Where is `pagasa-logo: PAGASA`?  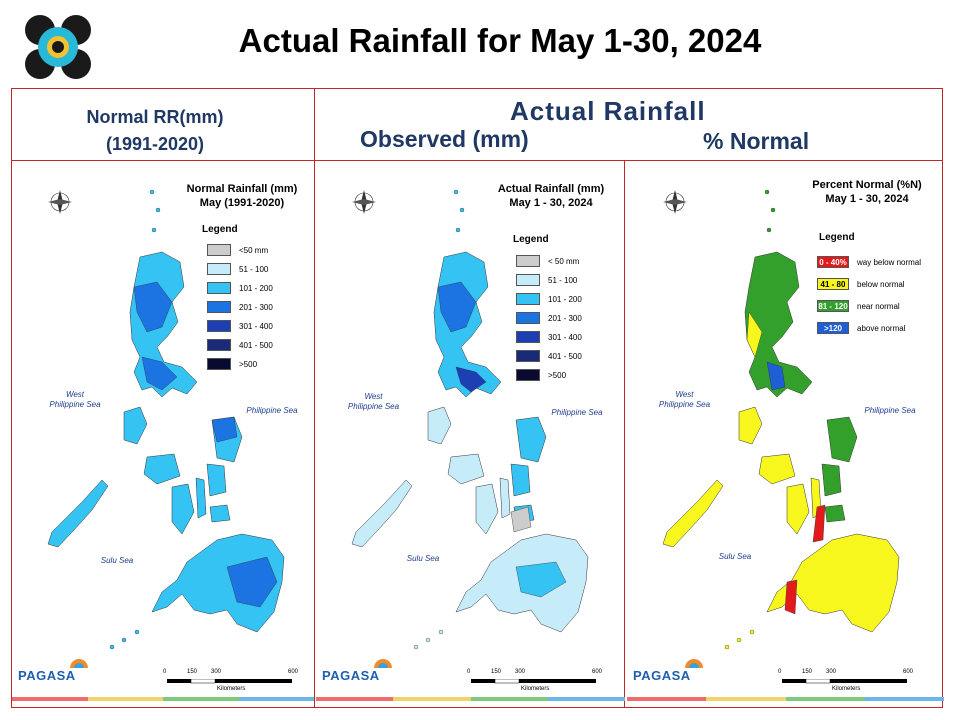
pagasa-logo: PAGASA is located at coordinates (662, 675).